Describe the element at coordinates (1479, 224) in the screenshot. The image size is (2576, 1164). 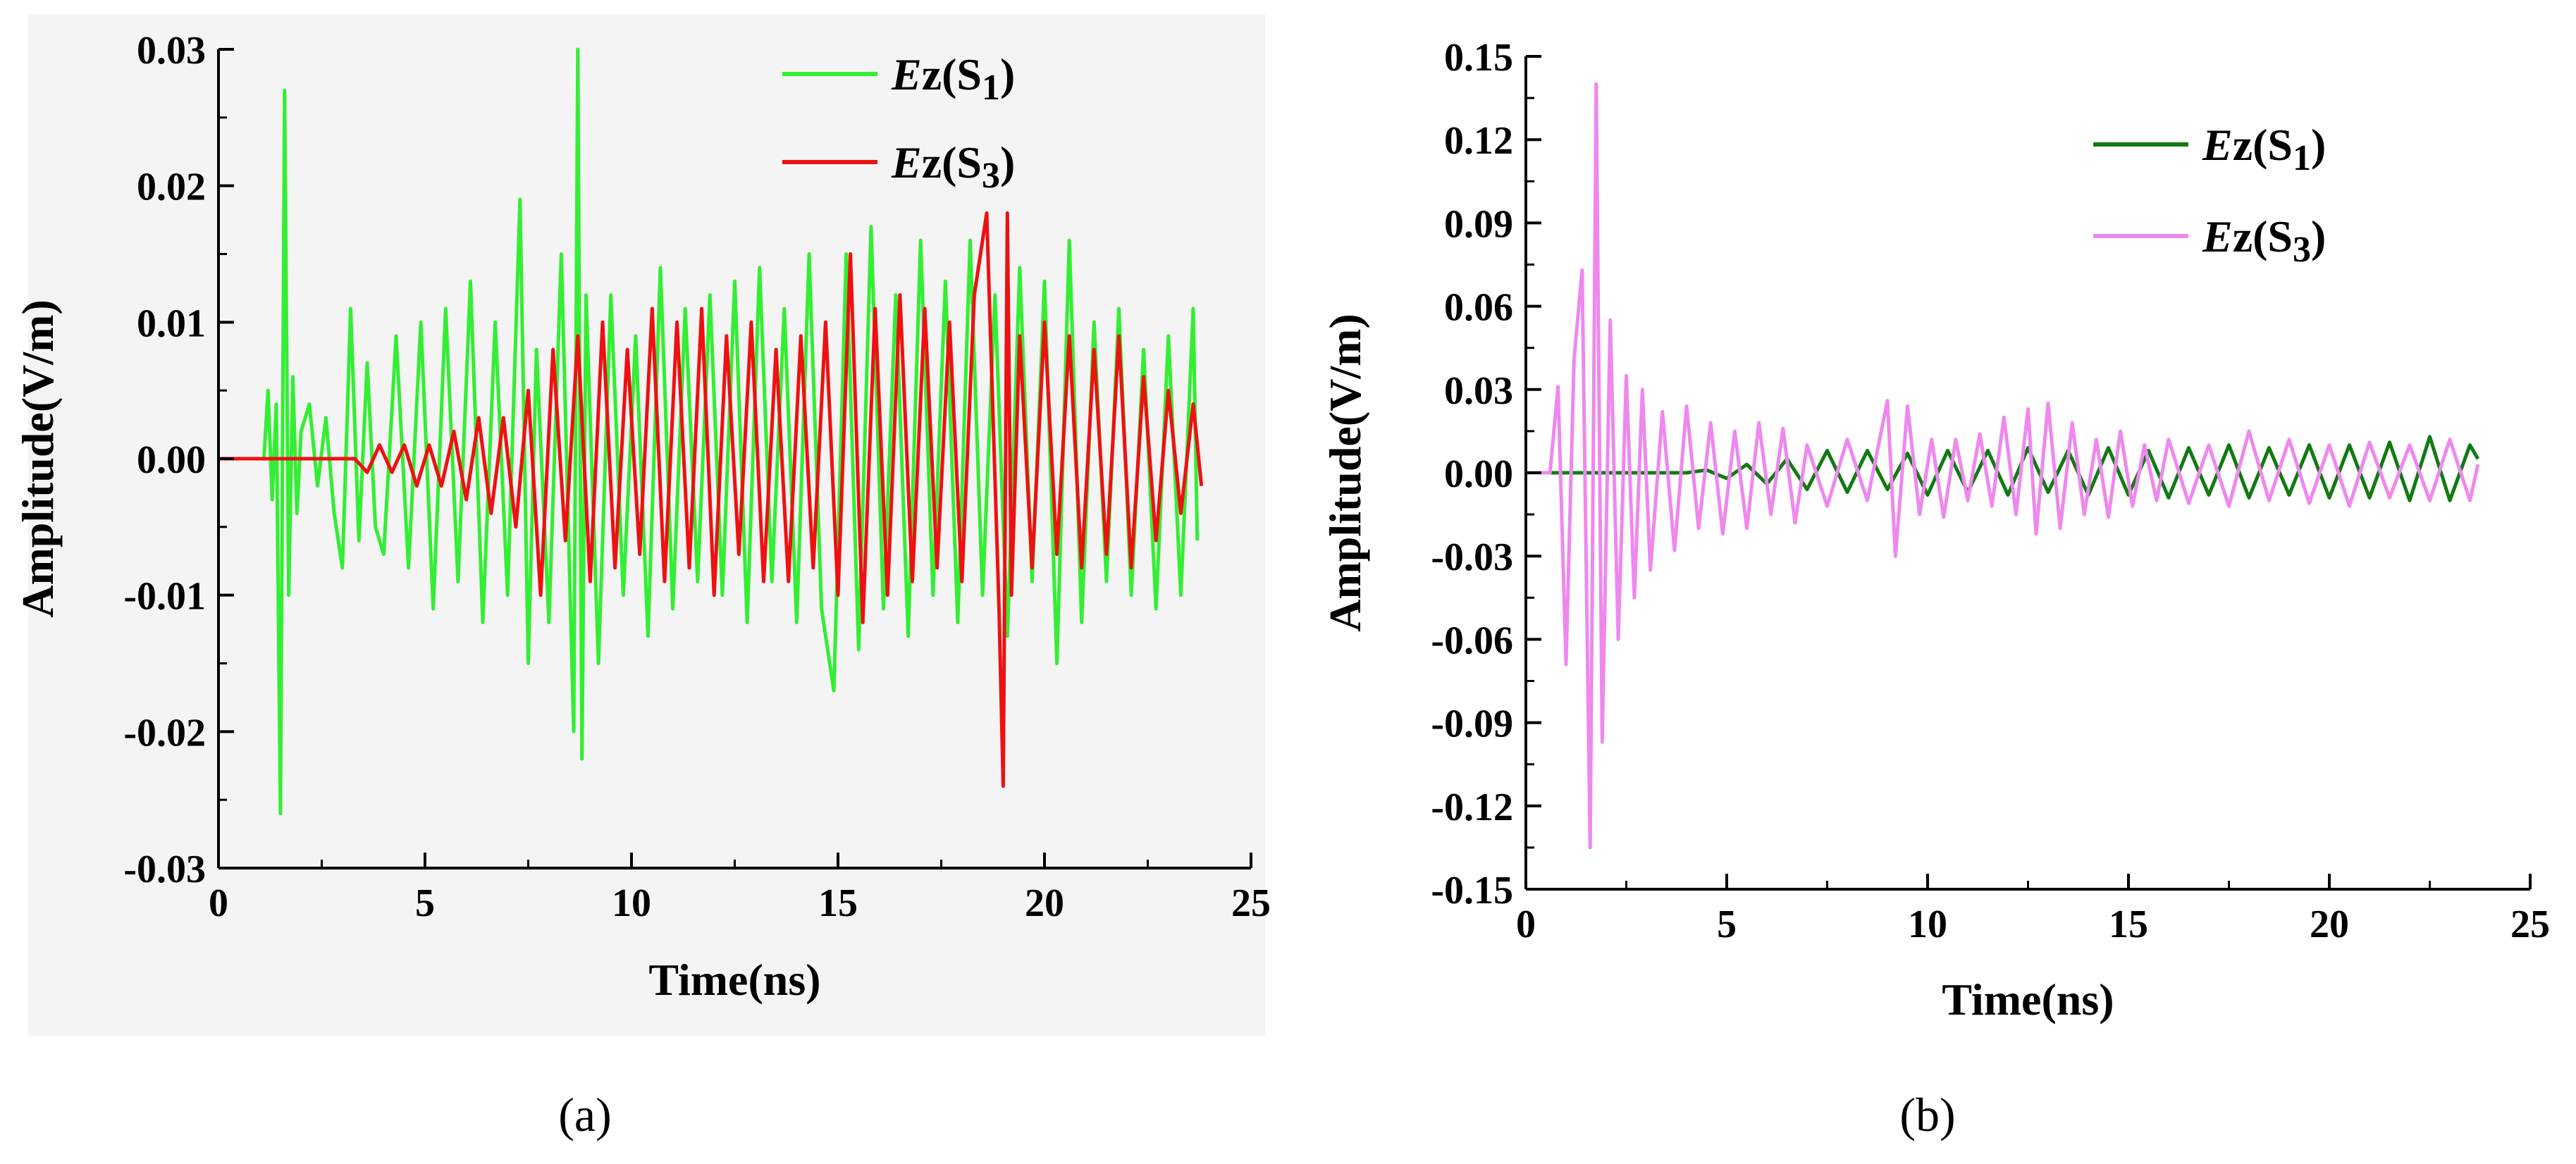
I see `y-tick-label: 0.09` at that location.